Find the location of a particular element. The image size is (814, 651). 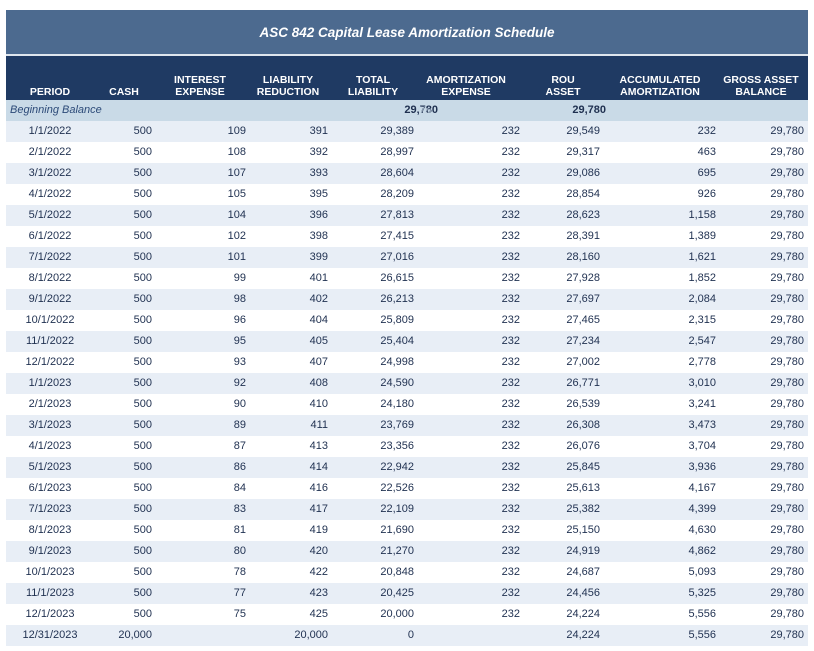

header-period-label: PERIOD is located at coordinates (50, 92).